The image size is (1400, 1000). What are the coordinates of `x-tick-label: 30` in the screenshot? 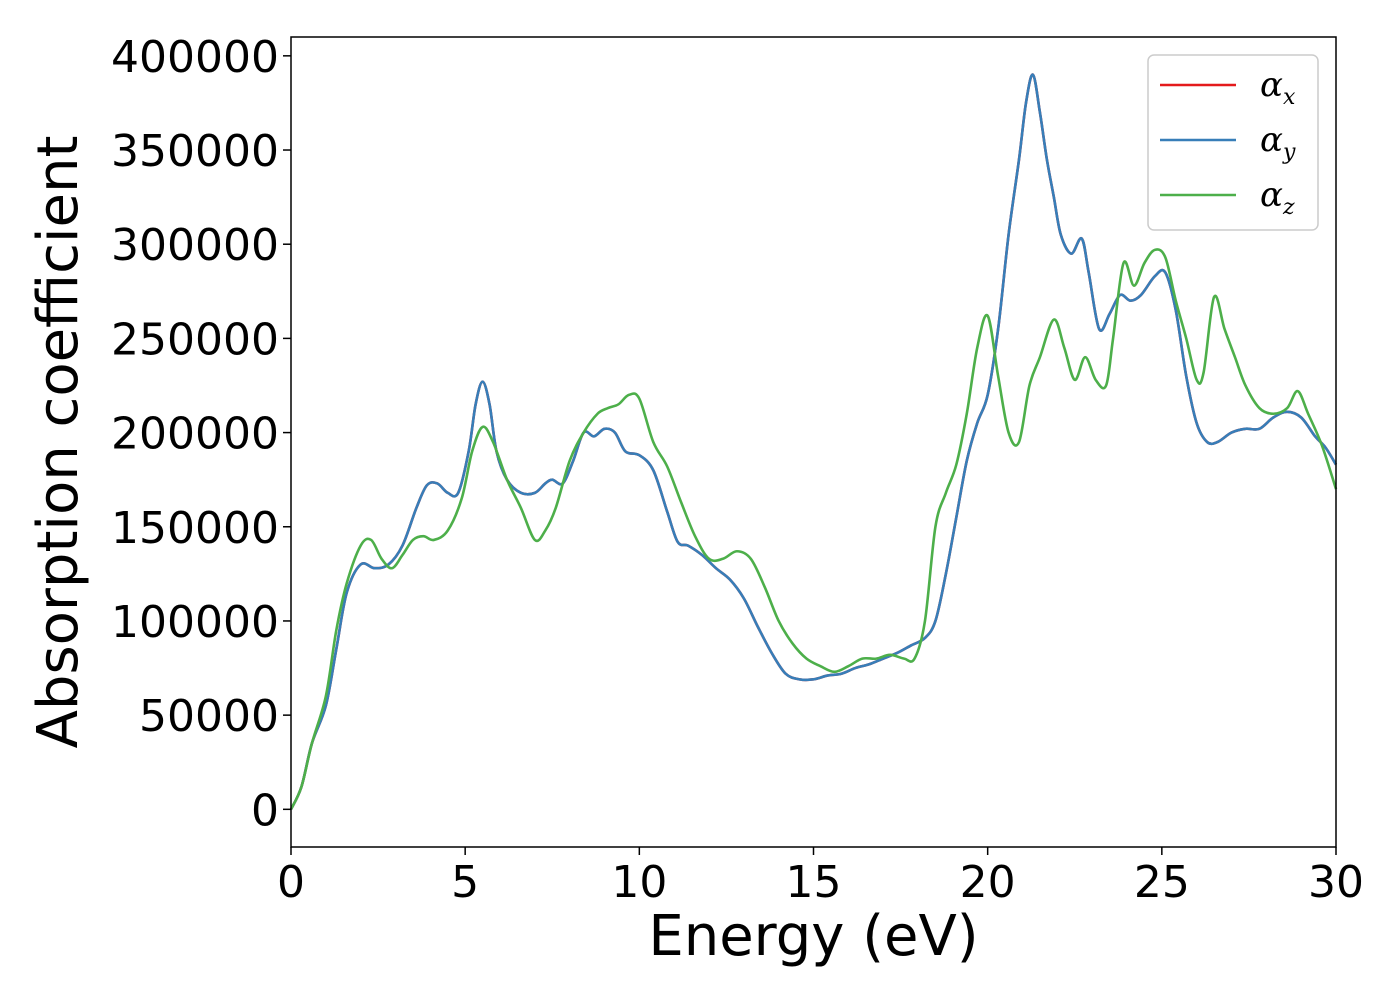 It's located at (1336, 882).